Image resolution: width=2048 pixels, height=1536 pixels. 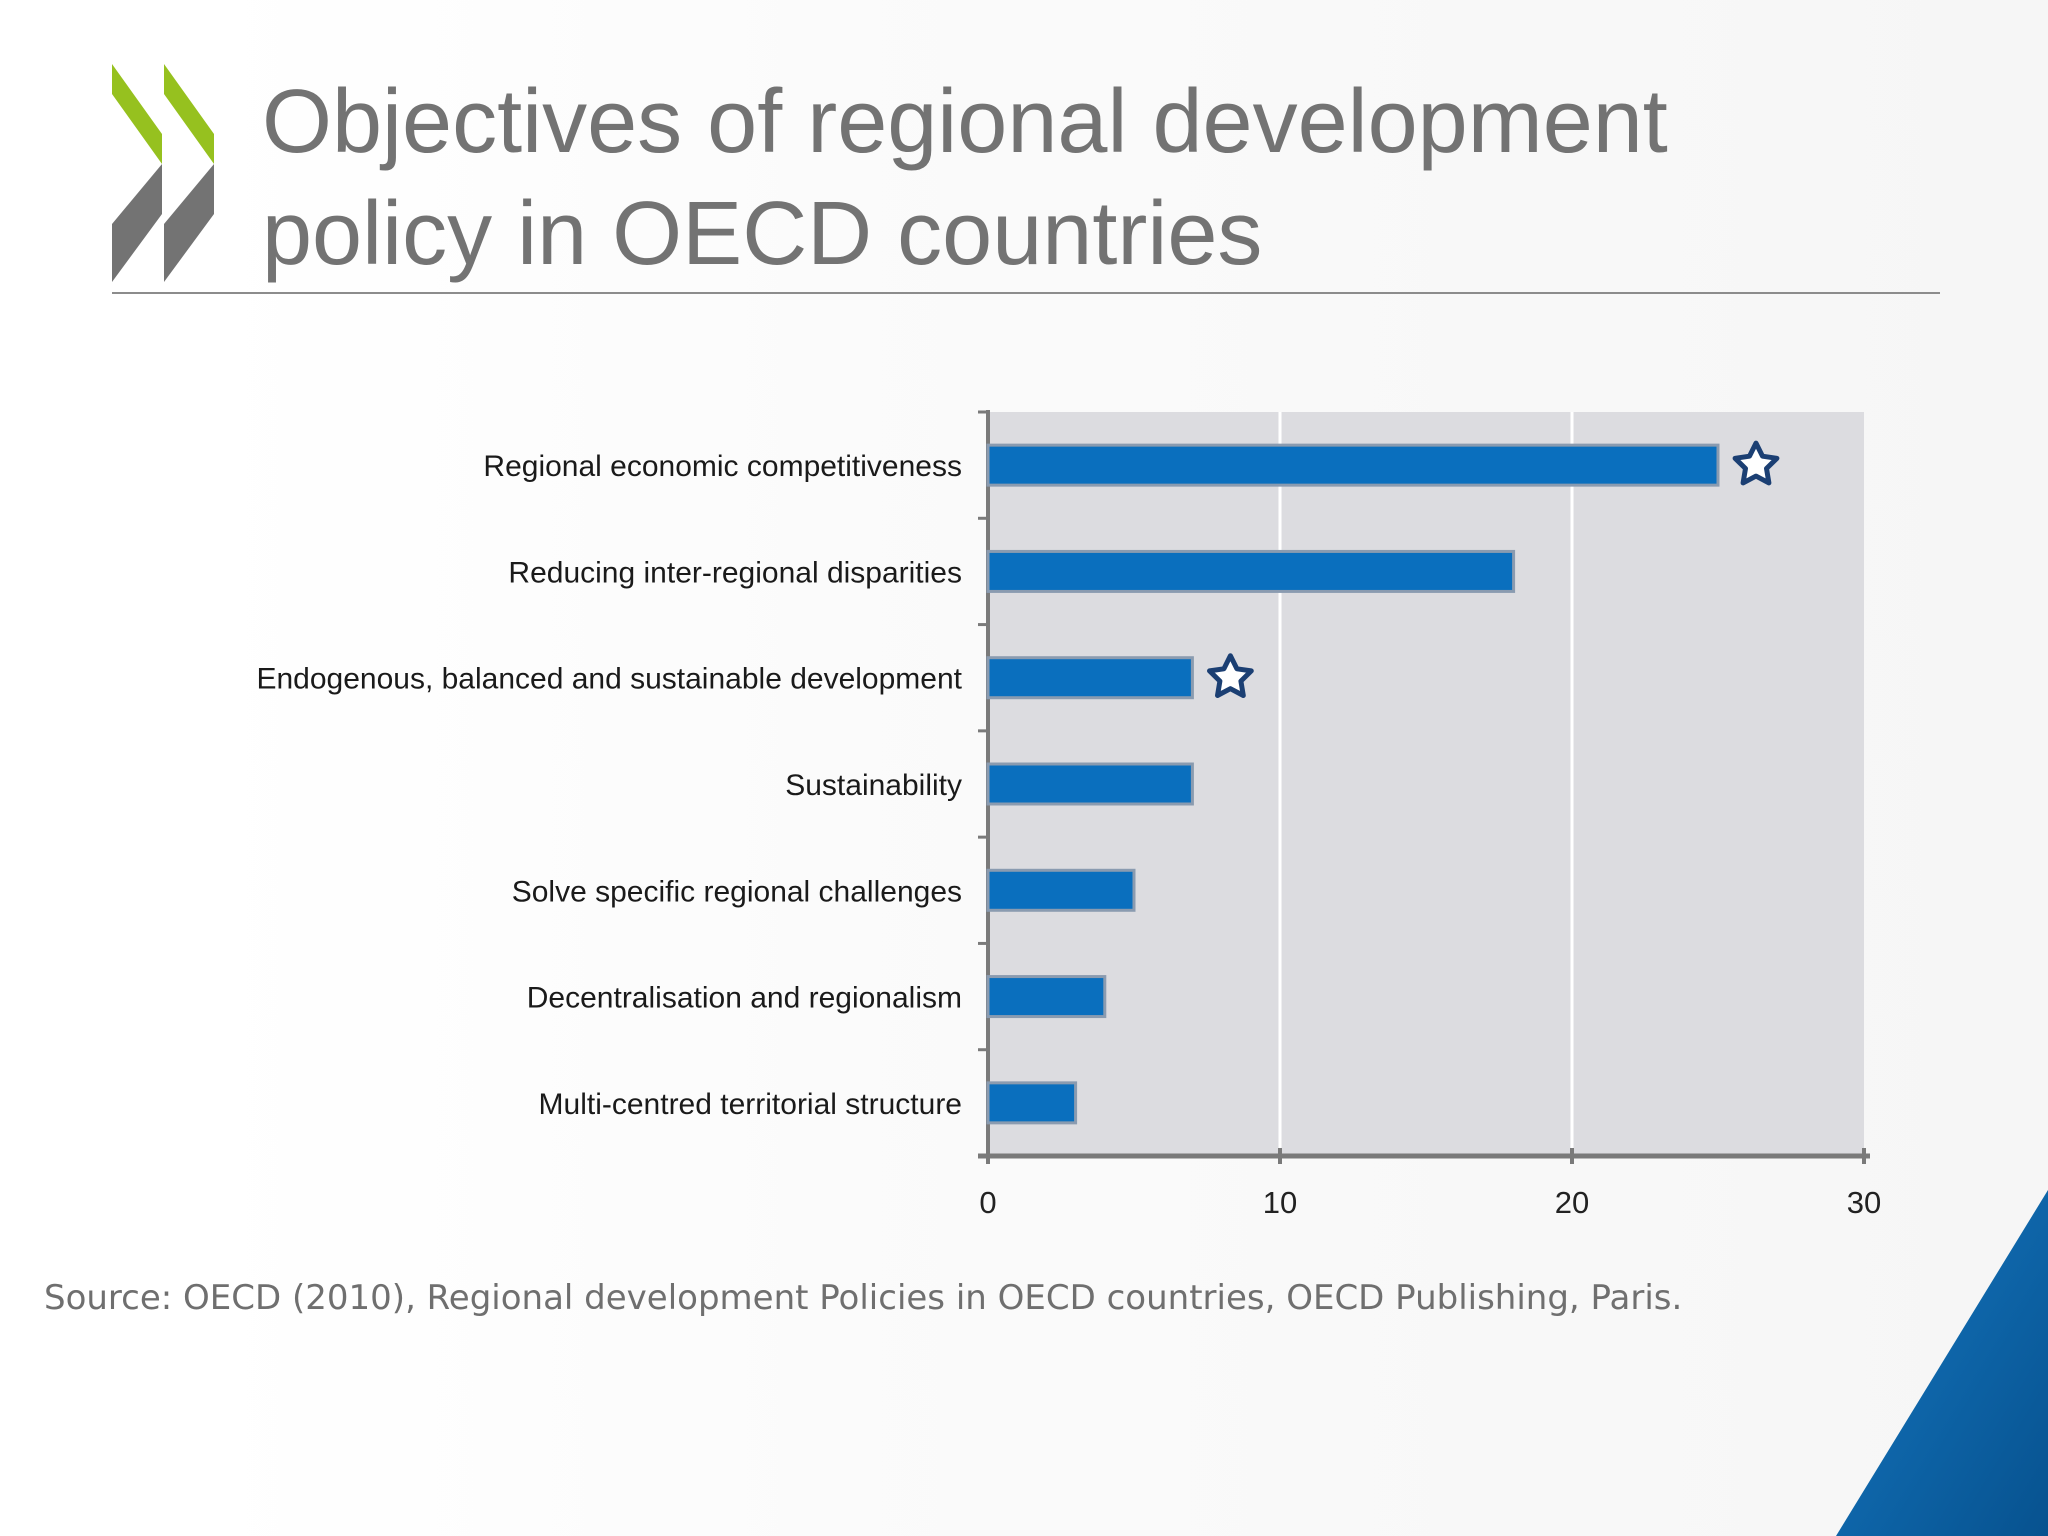 I want to click on title-divider, so click(x=1026, y=293).